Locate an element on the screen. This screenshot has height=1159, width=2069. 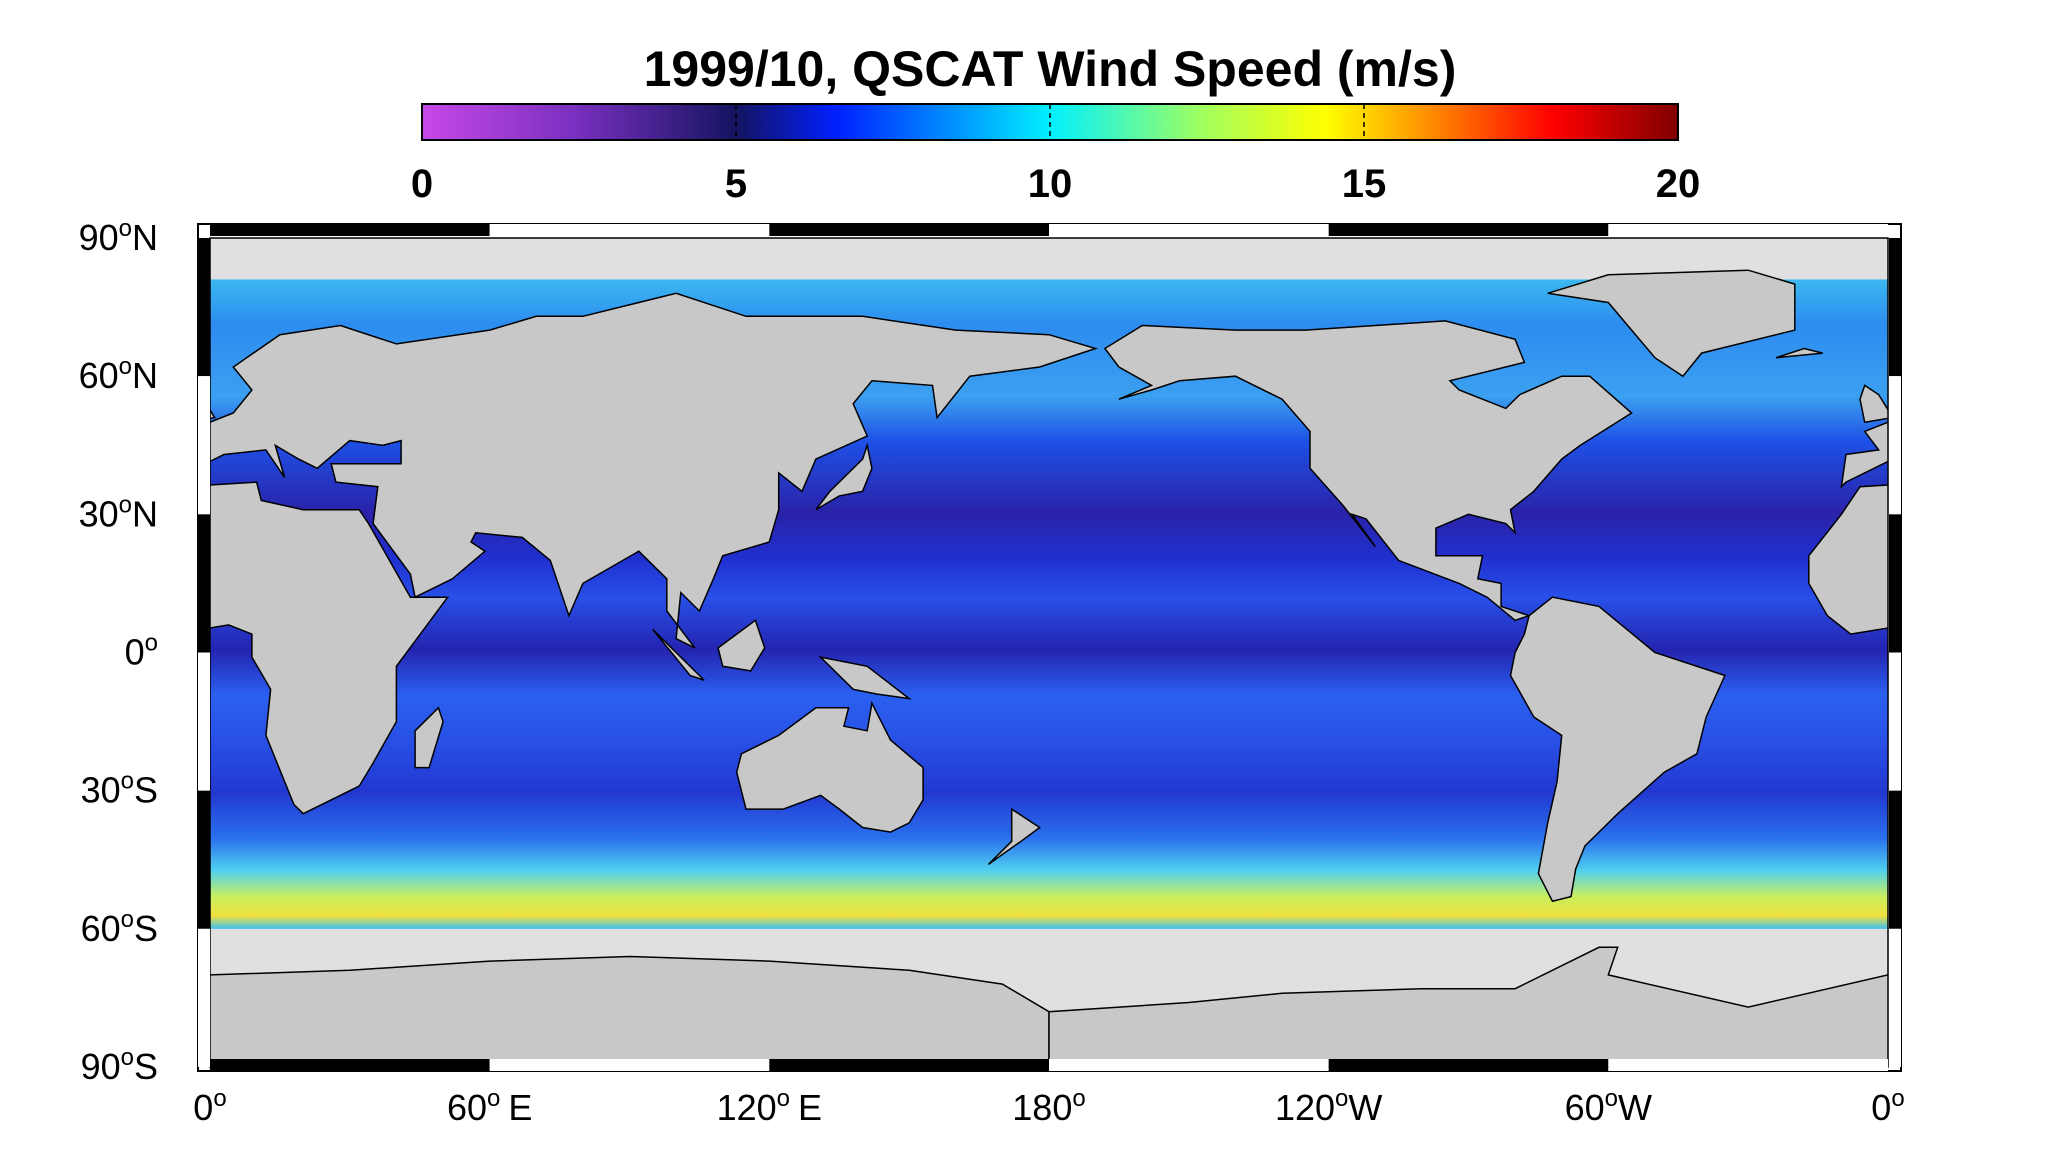
colorbar-tick-label: 0 is located at coordinates (422, 184).